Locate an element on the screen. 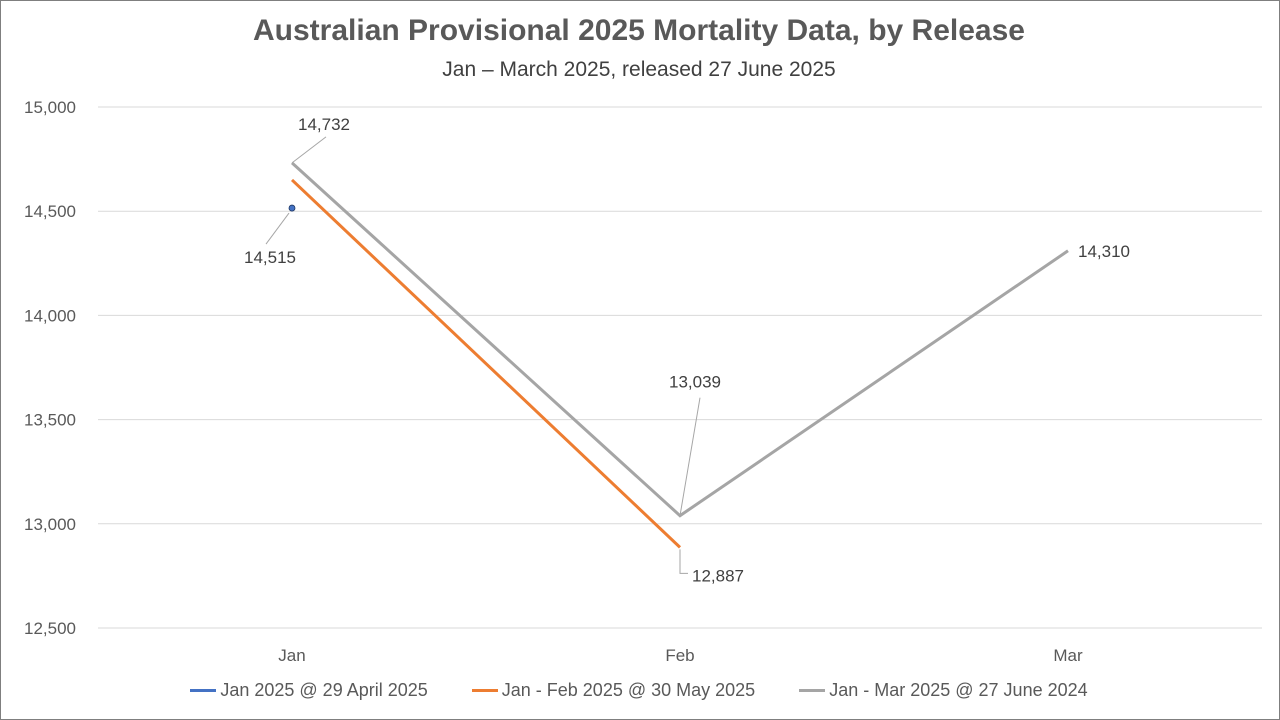  data-label: 14,732 is located at coordinates (324, 124).